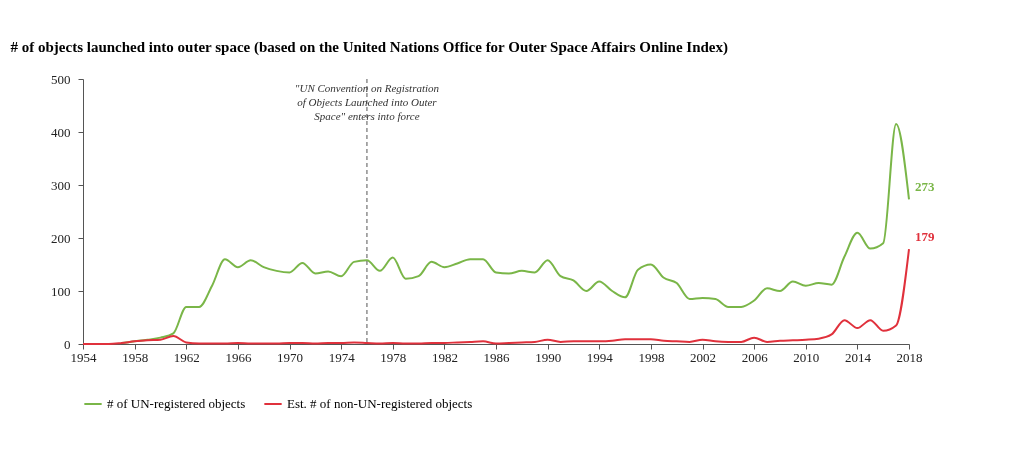  What do you see at coordinates (61, 185) in the screenshot?
I see `y-tick-label: 300` at bounding box center [61, 185].